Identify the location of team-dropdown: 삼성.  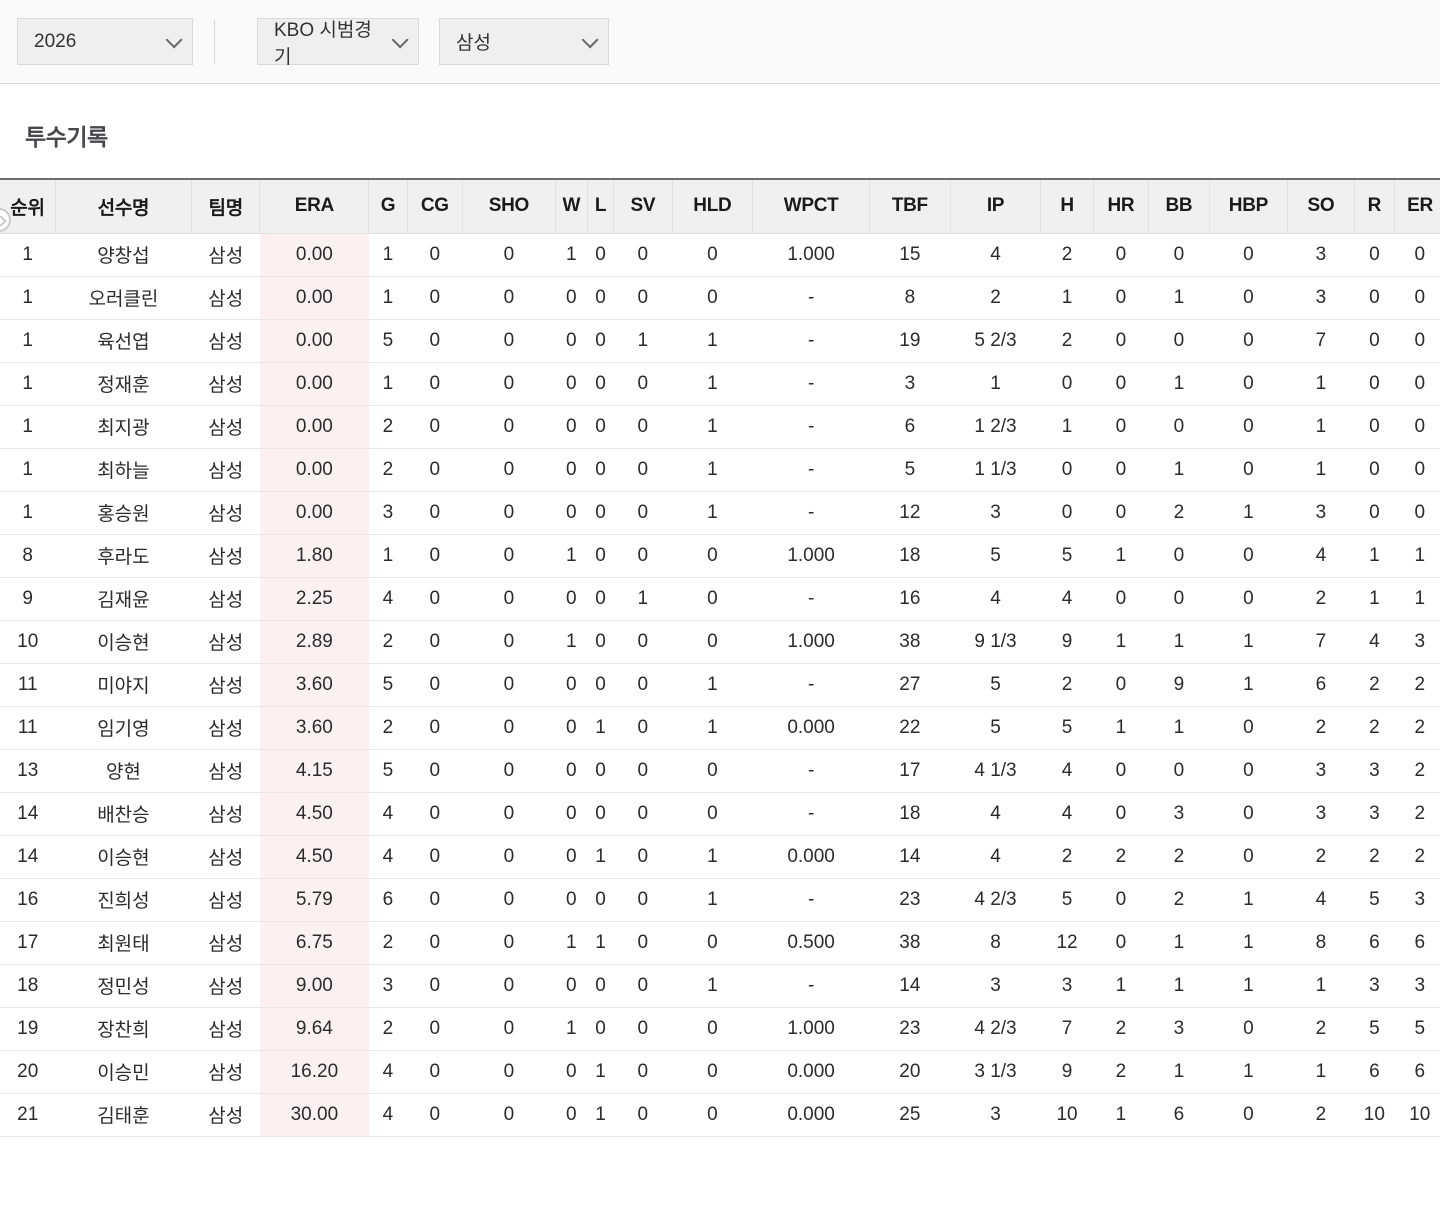
(524, 41).